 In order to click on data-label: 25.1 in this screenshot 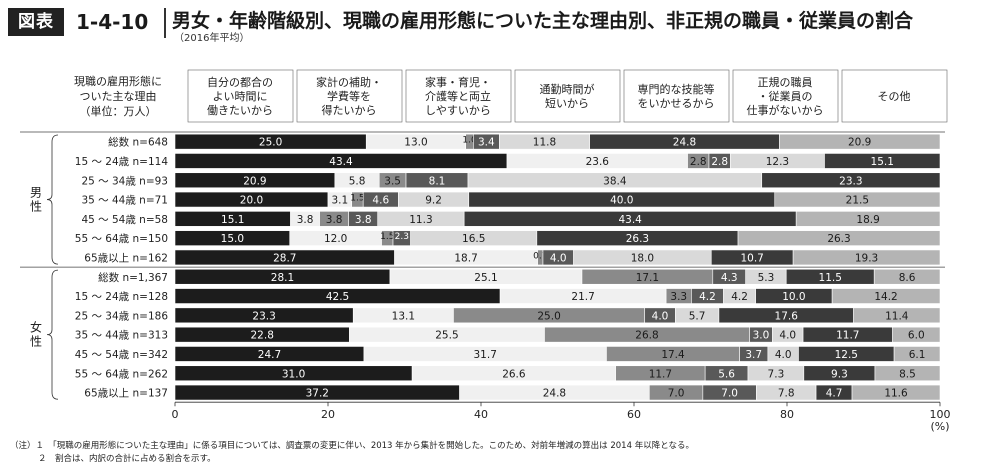, I will do `click(485, 278)`.